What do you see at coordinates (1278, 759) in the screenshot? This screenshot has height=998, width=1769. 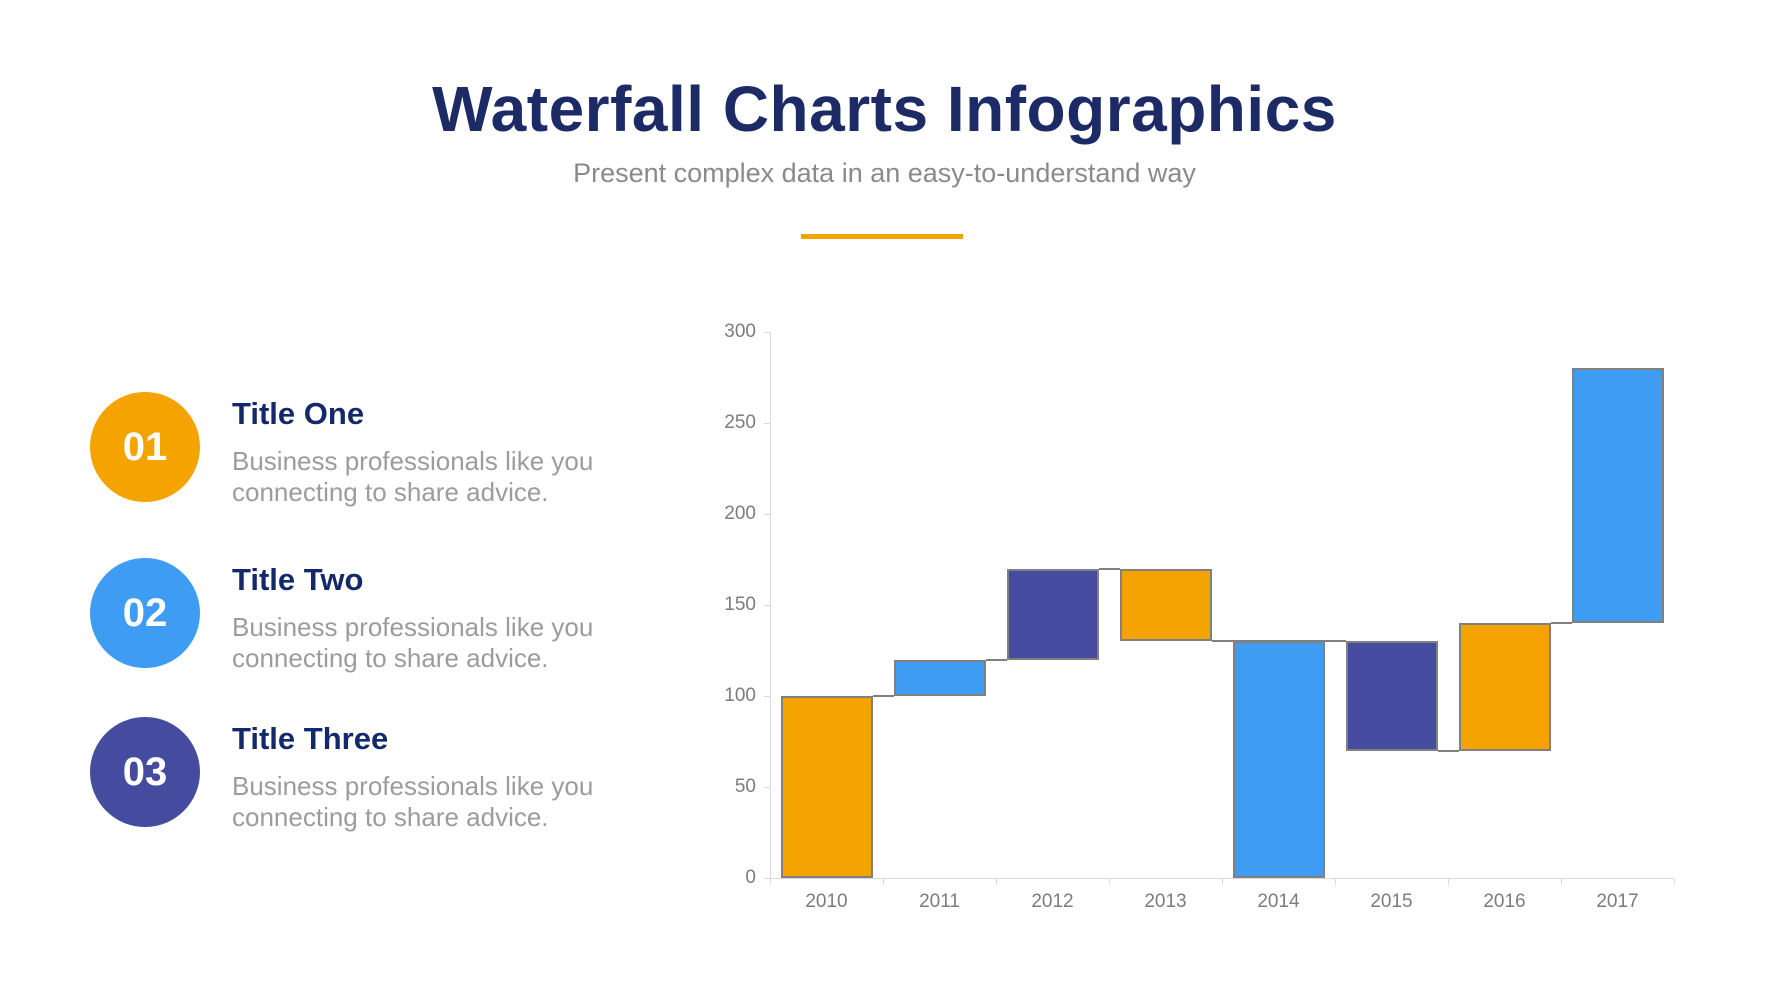 I see `waterfall-bar-2014` at bounding box center [1278, 759].